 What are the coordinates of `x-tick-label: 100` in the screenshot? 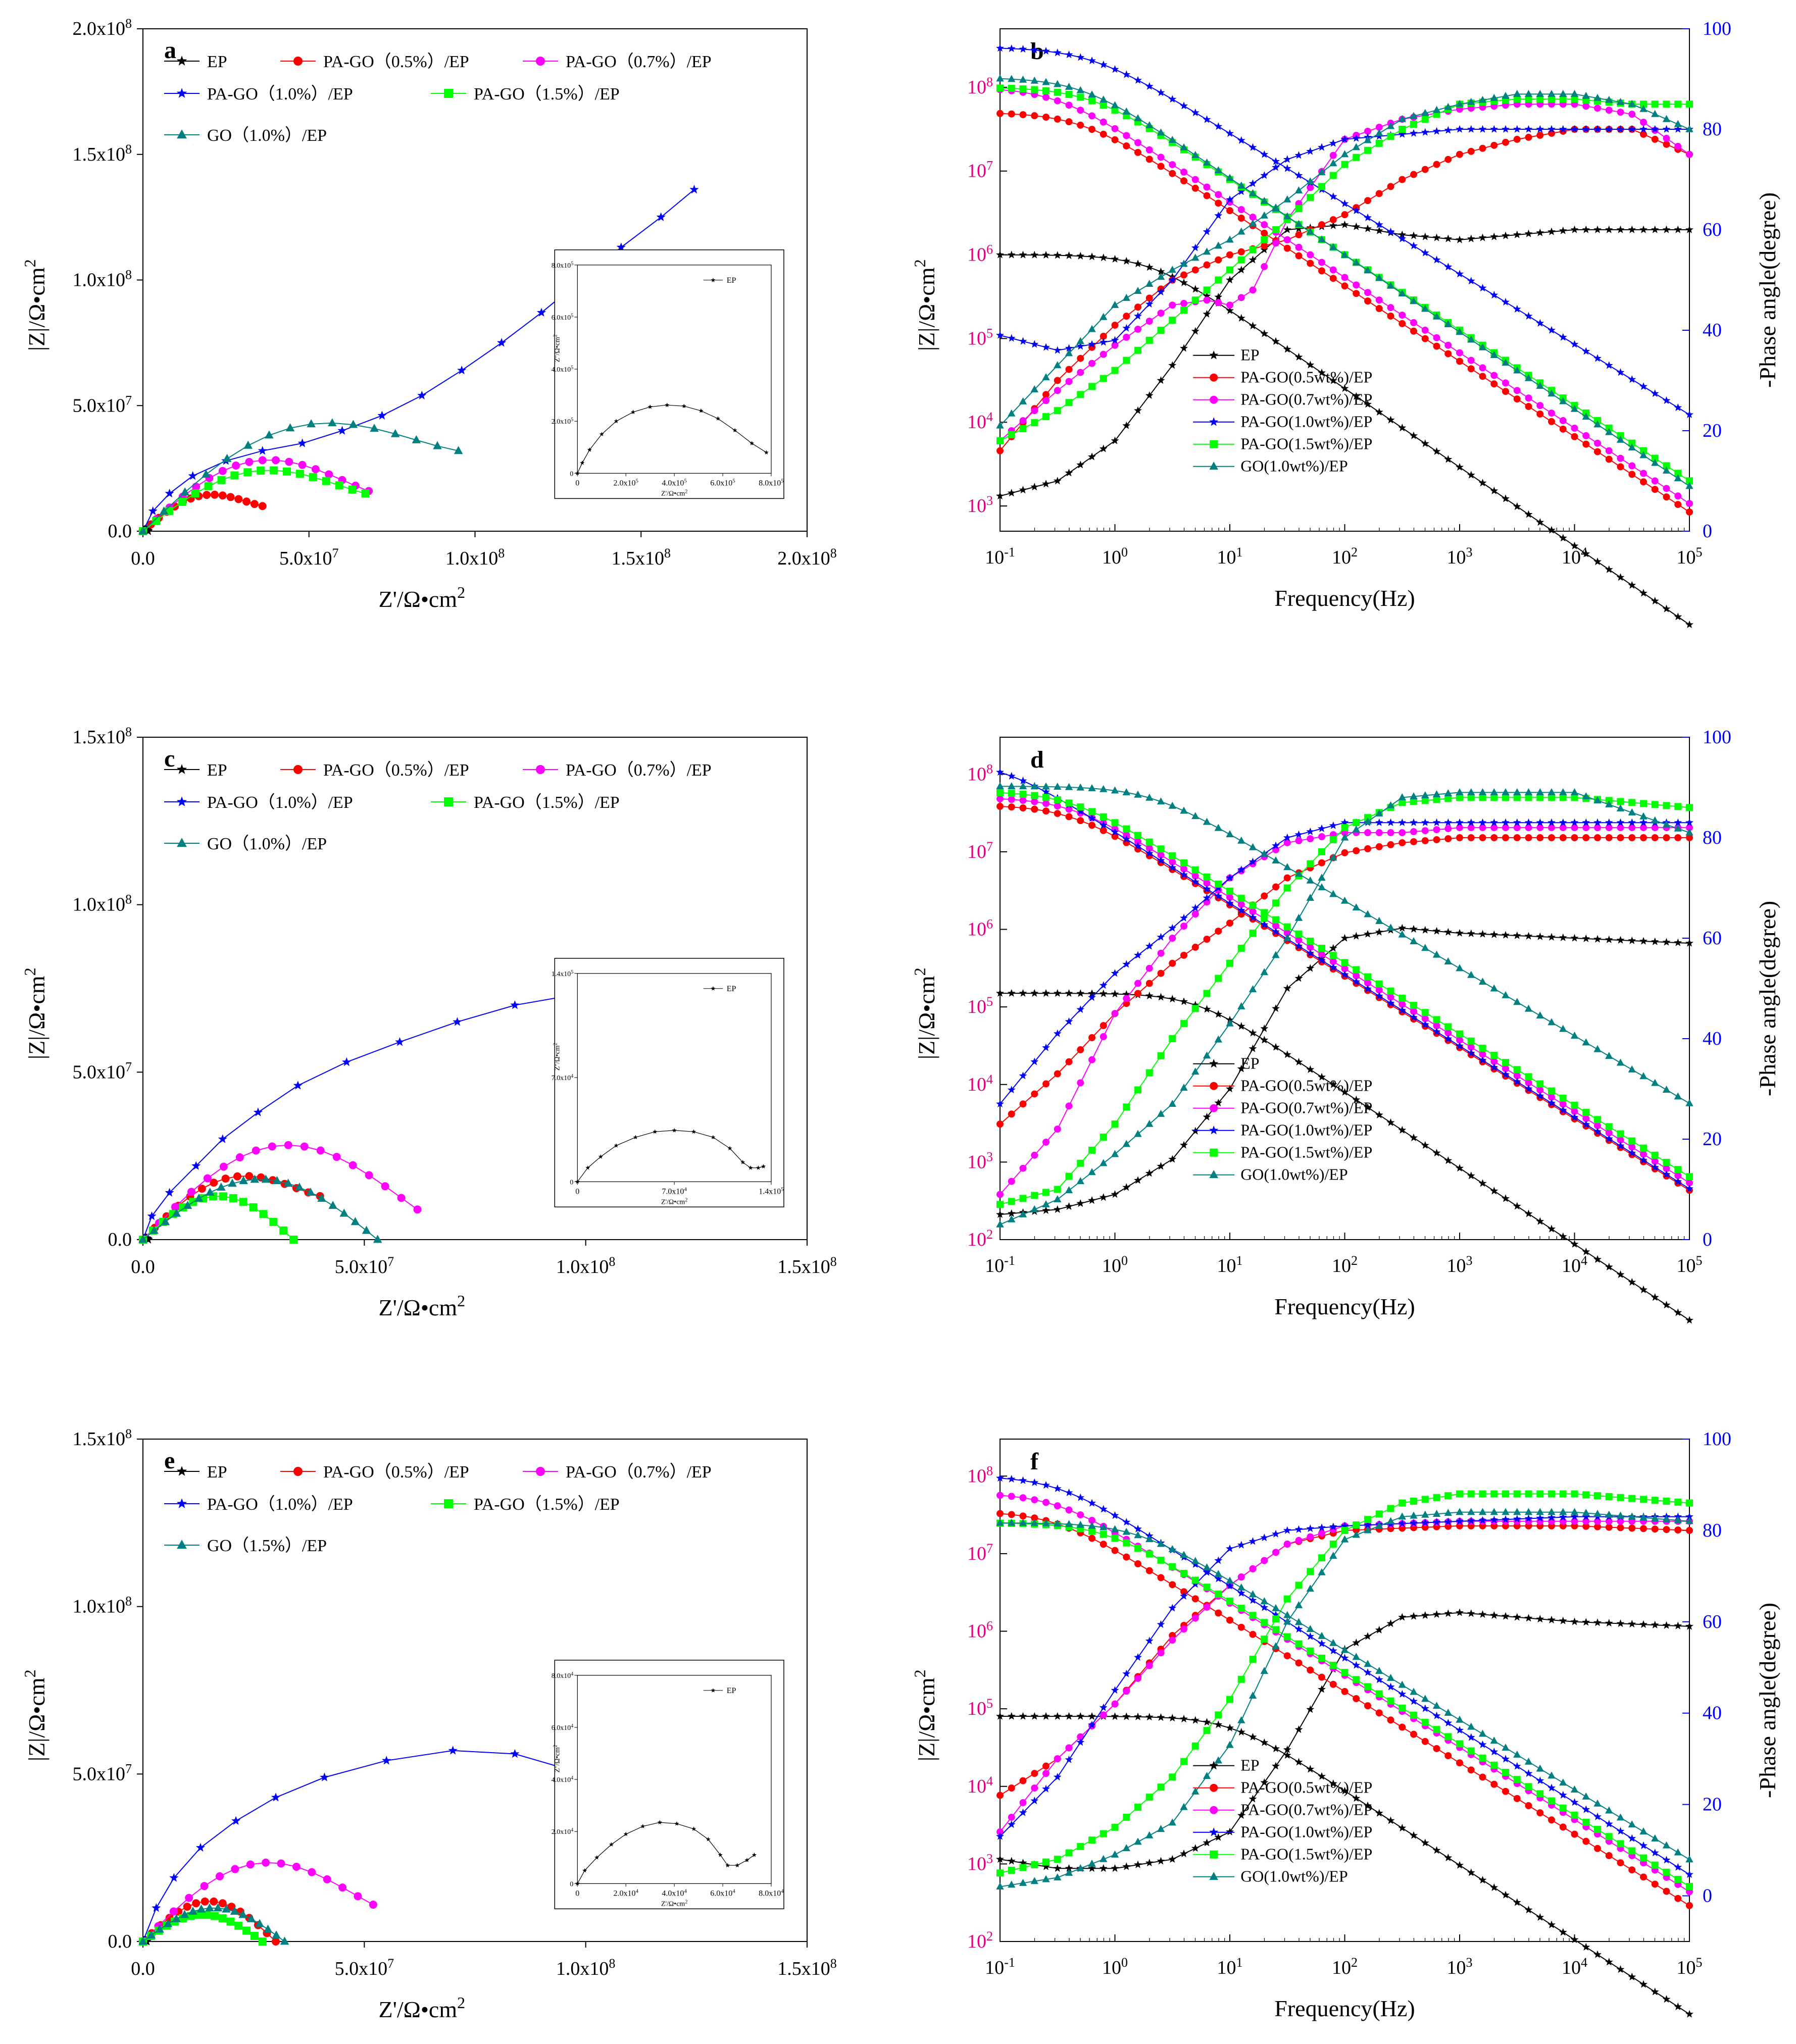 It's located at (1115, 1265).